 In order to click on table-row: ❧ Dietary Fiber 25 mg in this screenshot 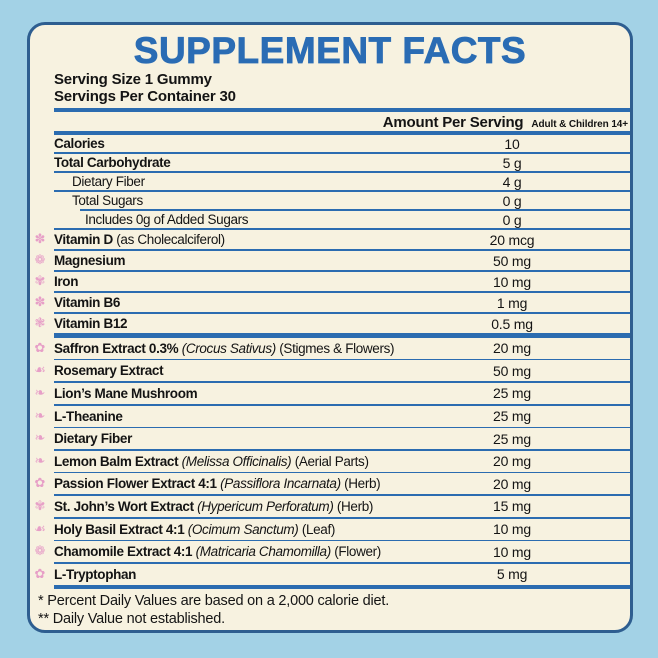, I will do `click(330, 438)`.